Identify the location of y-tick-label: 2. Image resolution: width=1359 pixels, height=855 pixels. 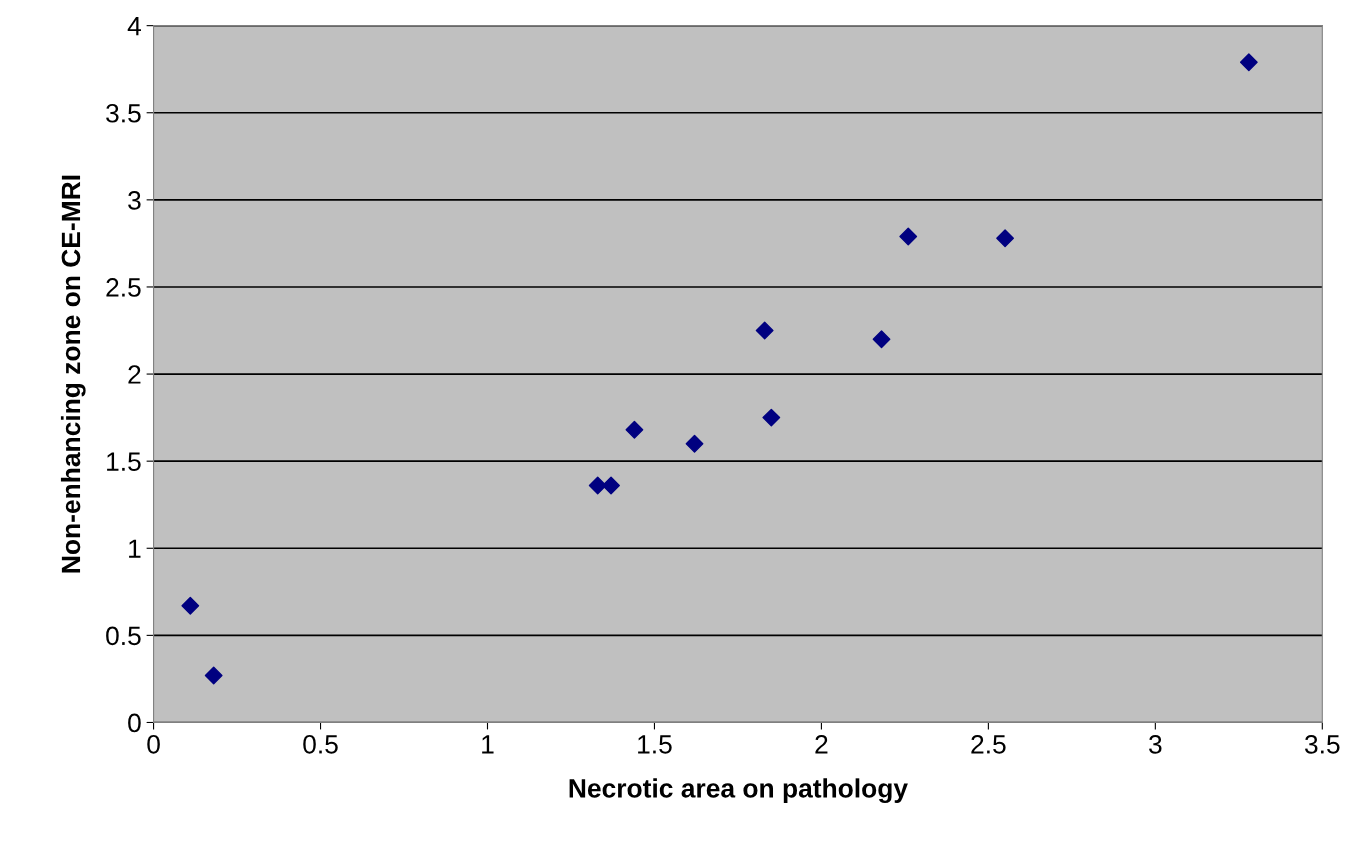
(134, 374).